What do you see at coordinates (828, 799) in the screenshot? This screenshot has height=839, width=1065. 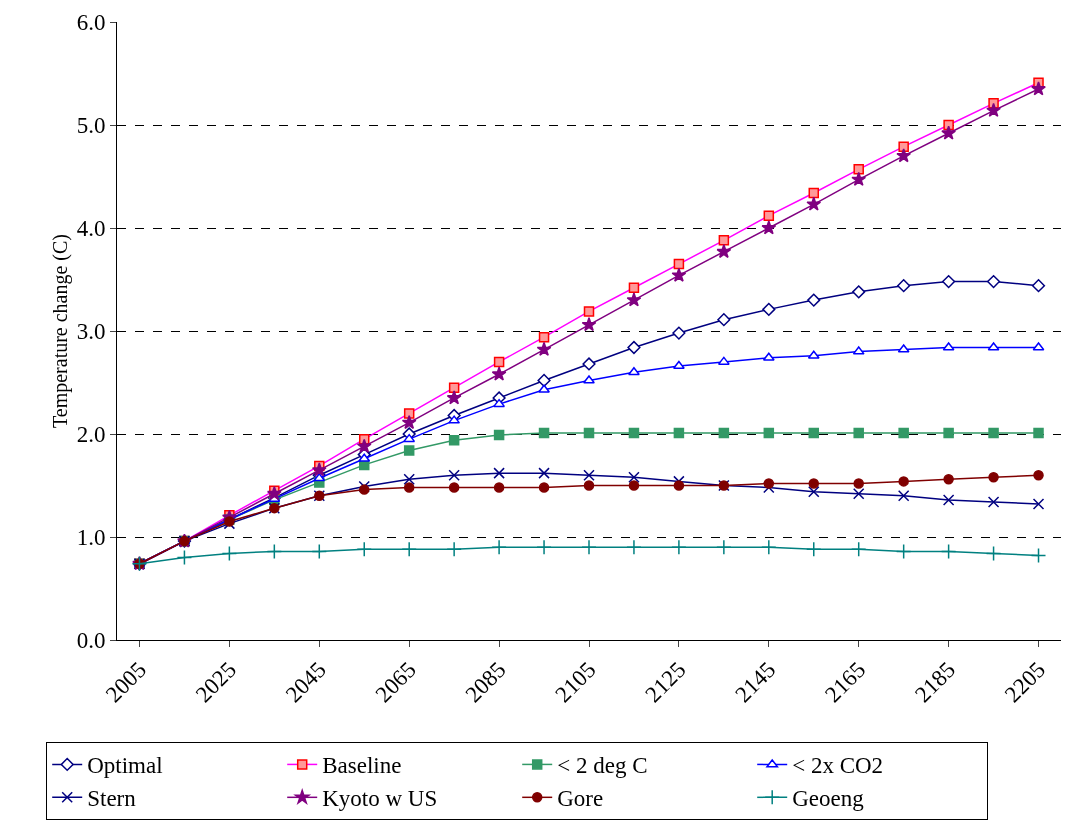 I see `legend-label: Geoeng` at bounding box center [828, 799].